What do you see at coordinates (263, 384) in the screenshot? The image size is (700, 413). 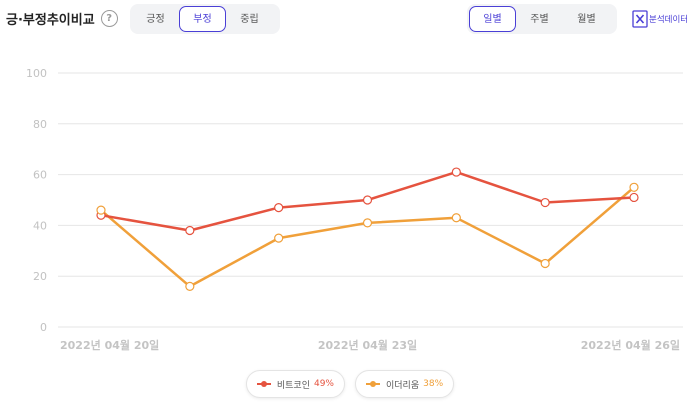 I see `legend-marker-bitcoin` at bounding box center [263, 384].